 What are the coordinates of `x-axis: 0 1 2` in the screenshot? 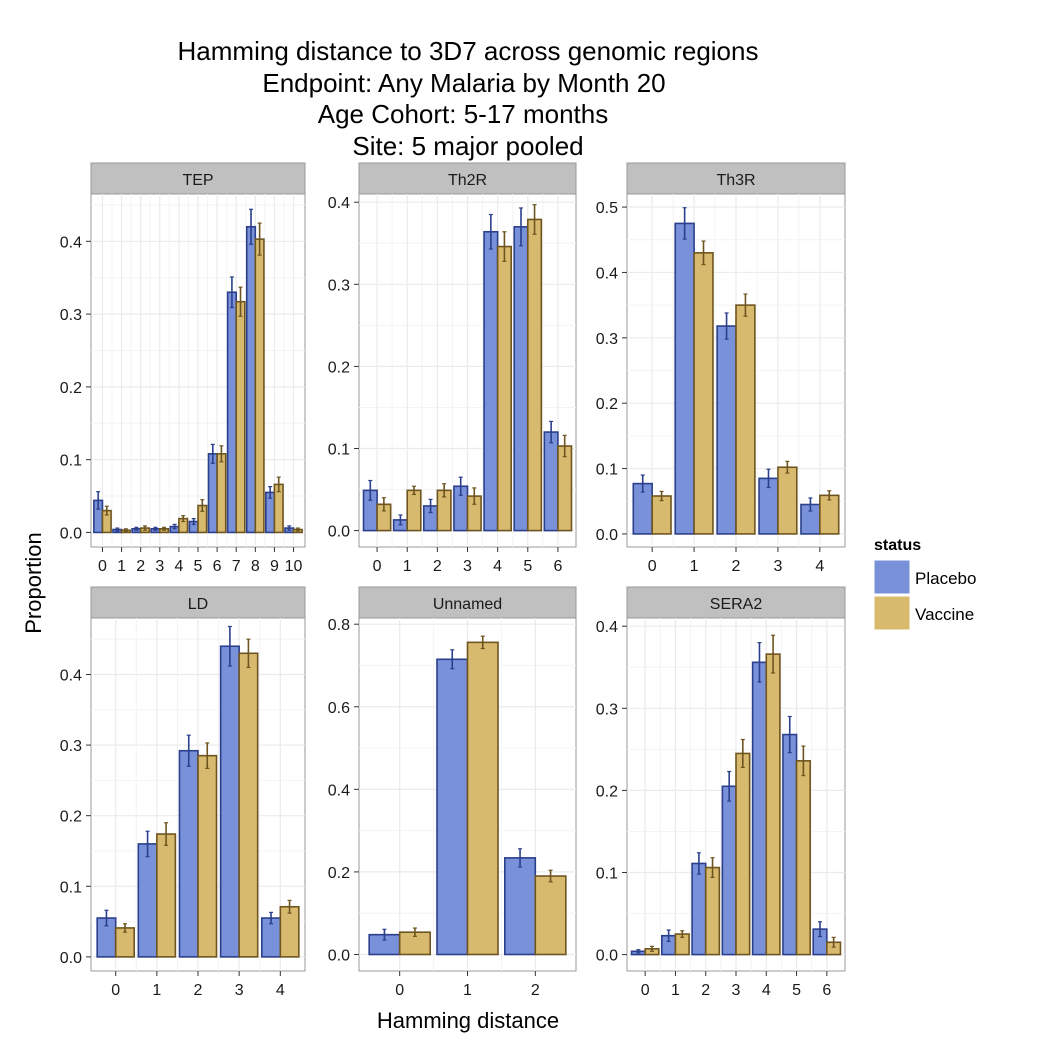 It's located at (467, 985).